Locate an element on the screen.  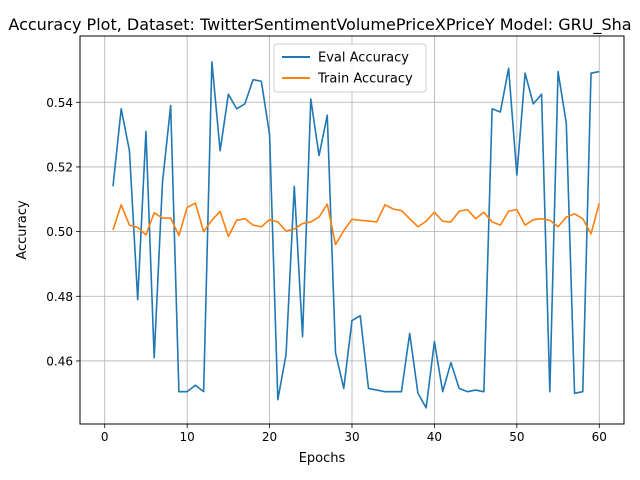
legend-box is located at coordinates (350, 68).